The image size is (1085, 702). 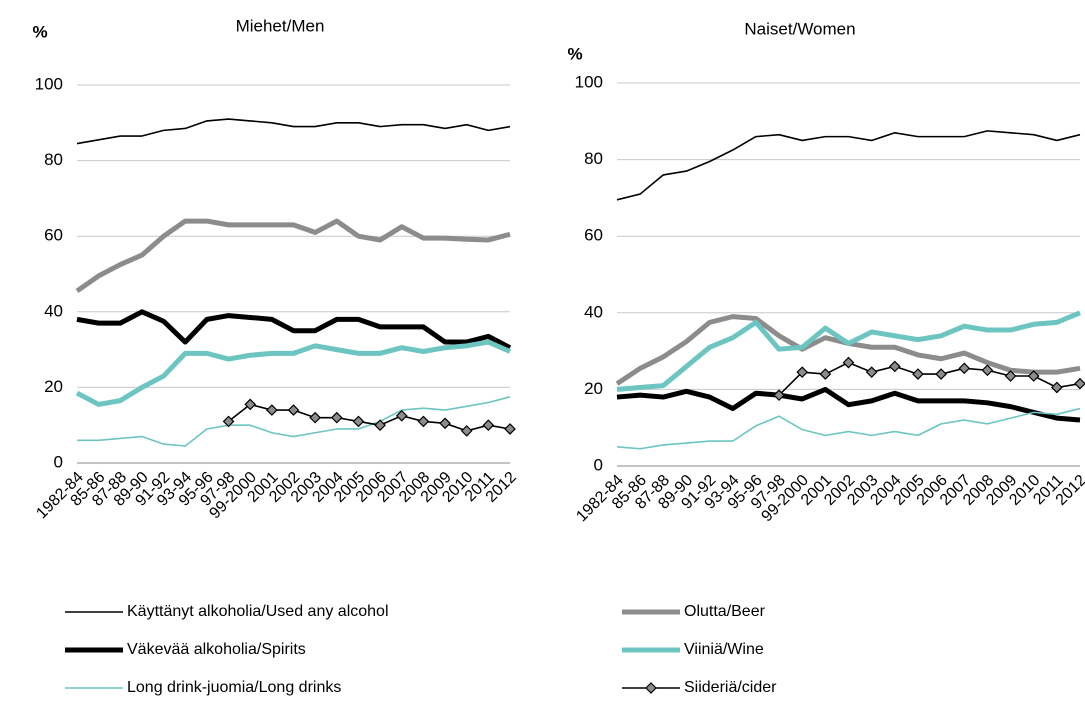 I want to click on legend-label: Long drink-juomia/Long drinks, so click(x=234, y=687).